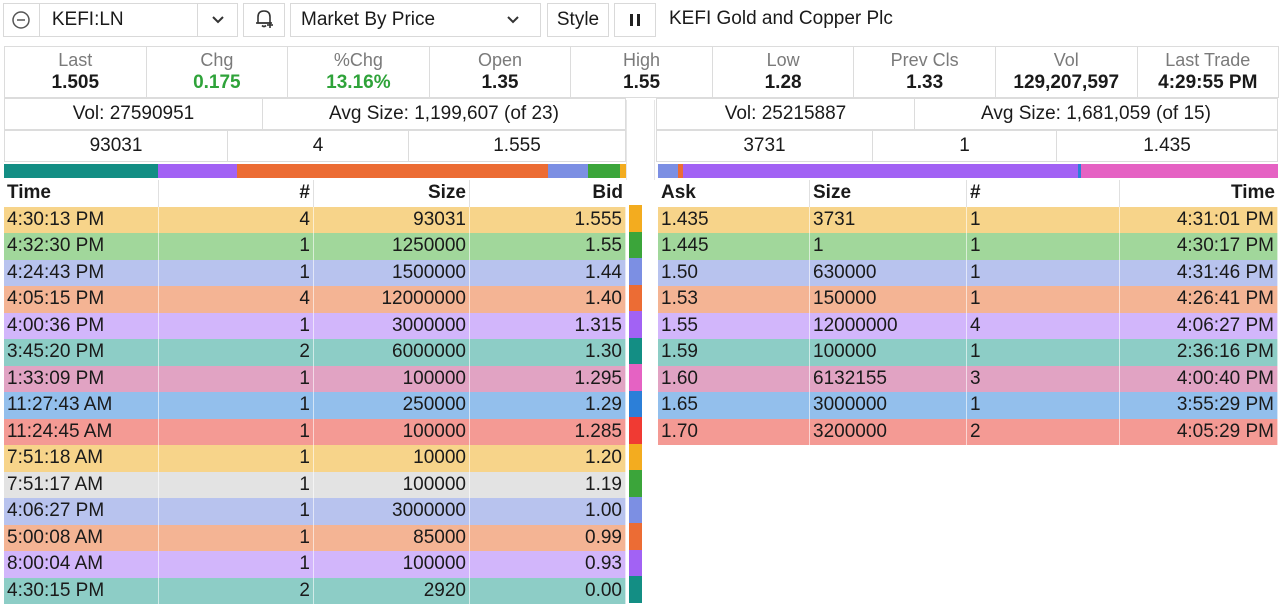 The image size is (1280, 604). What do you see at coordinates (968, 378) in the screenshot?
I see `ask-row: 1.60 6132155 3 4:00:40 PM` at bounding box center [968, 378].